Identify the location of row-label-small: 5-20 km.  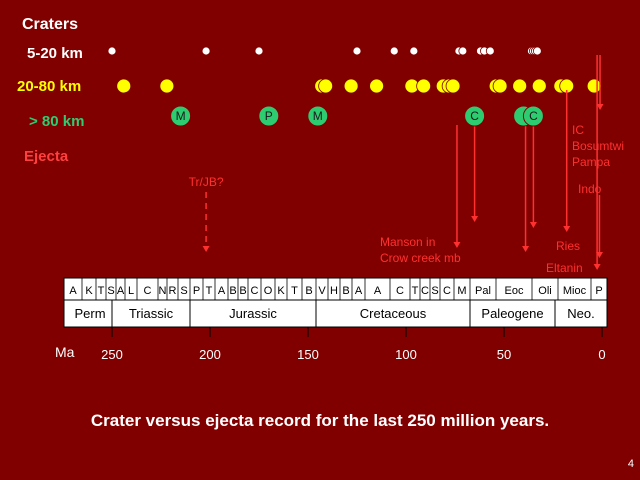
(55, 53).